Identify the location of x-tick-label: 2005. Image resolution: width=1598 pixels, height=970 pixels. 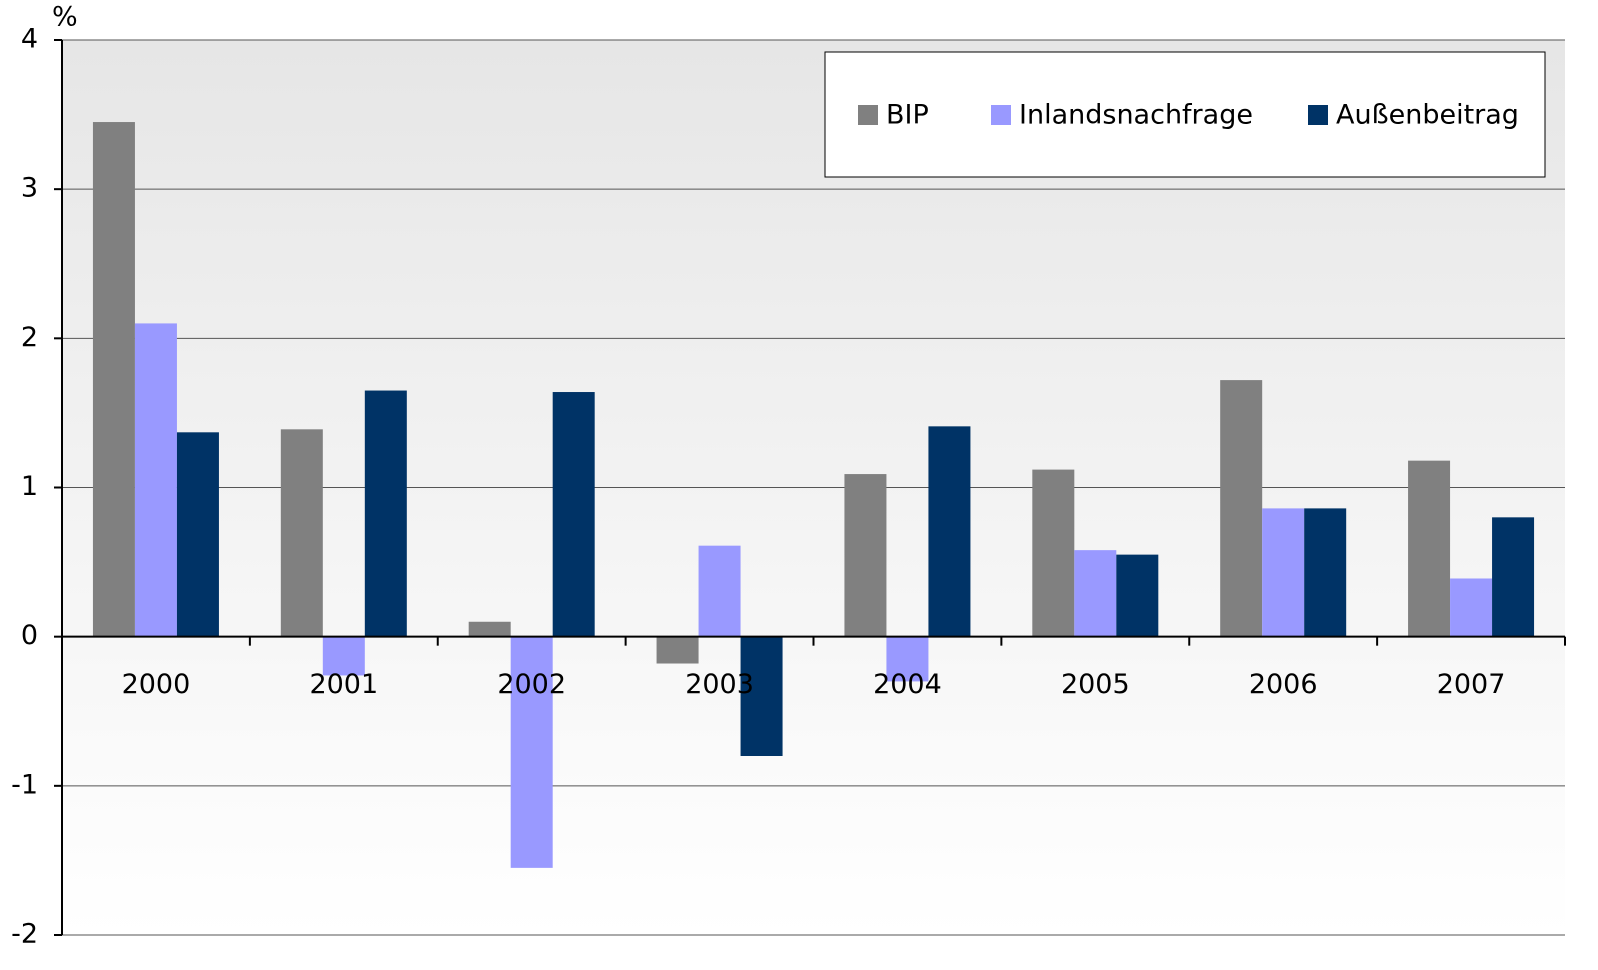
(1095, 684).